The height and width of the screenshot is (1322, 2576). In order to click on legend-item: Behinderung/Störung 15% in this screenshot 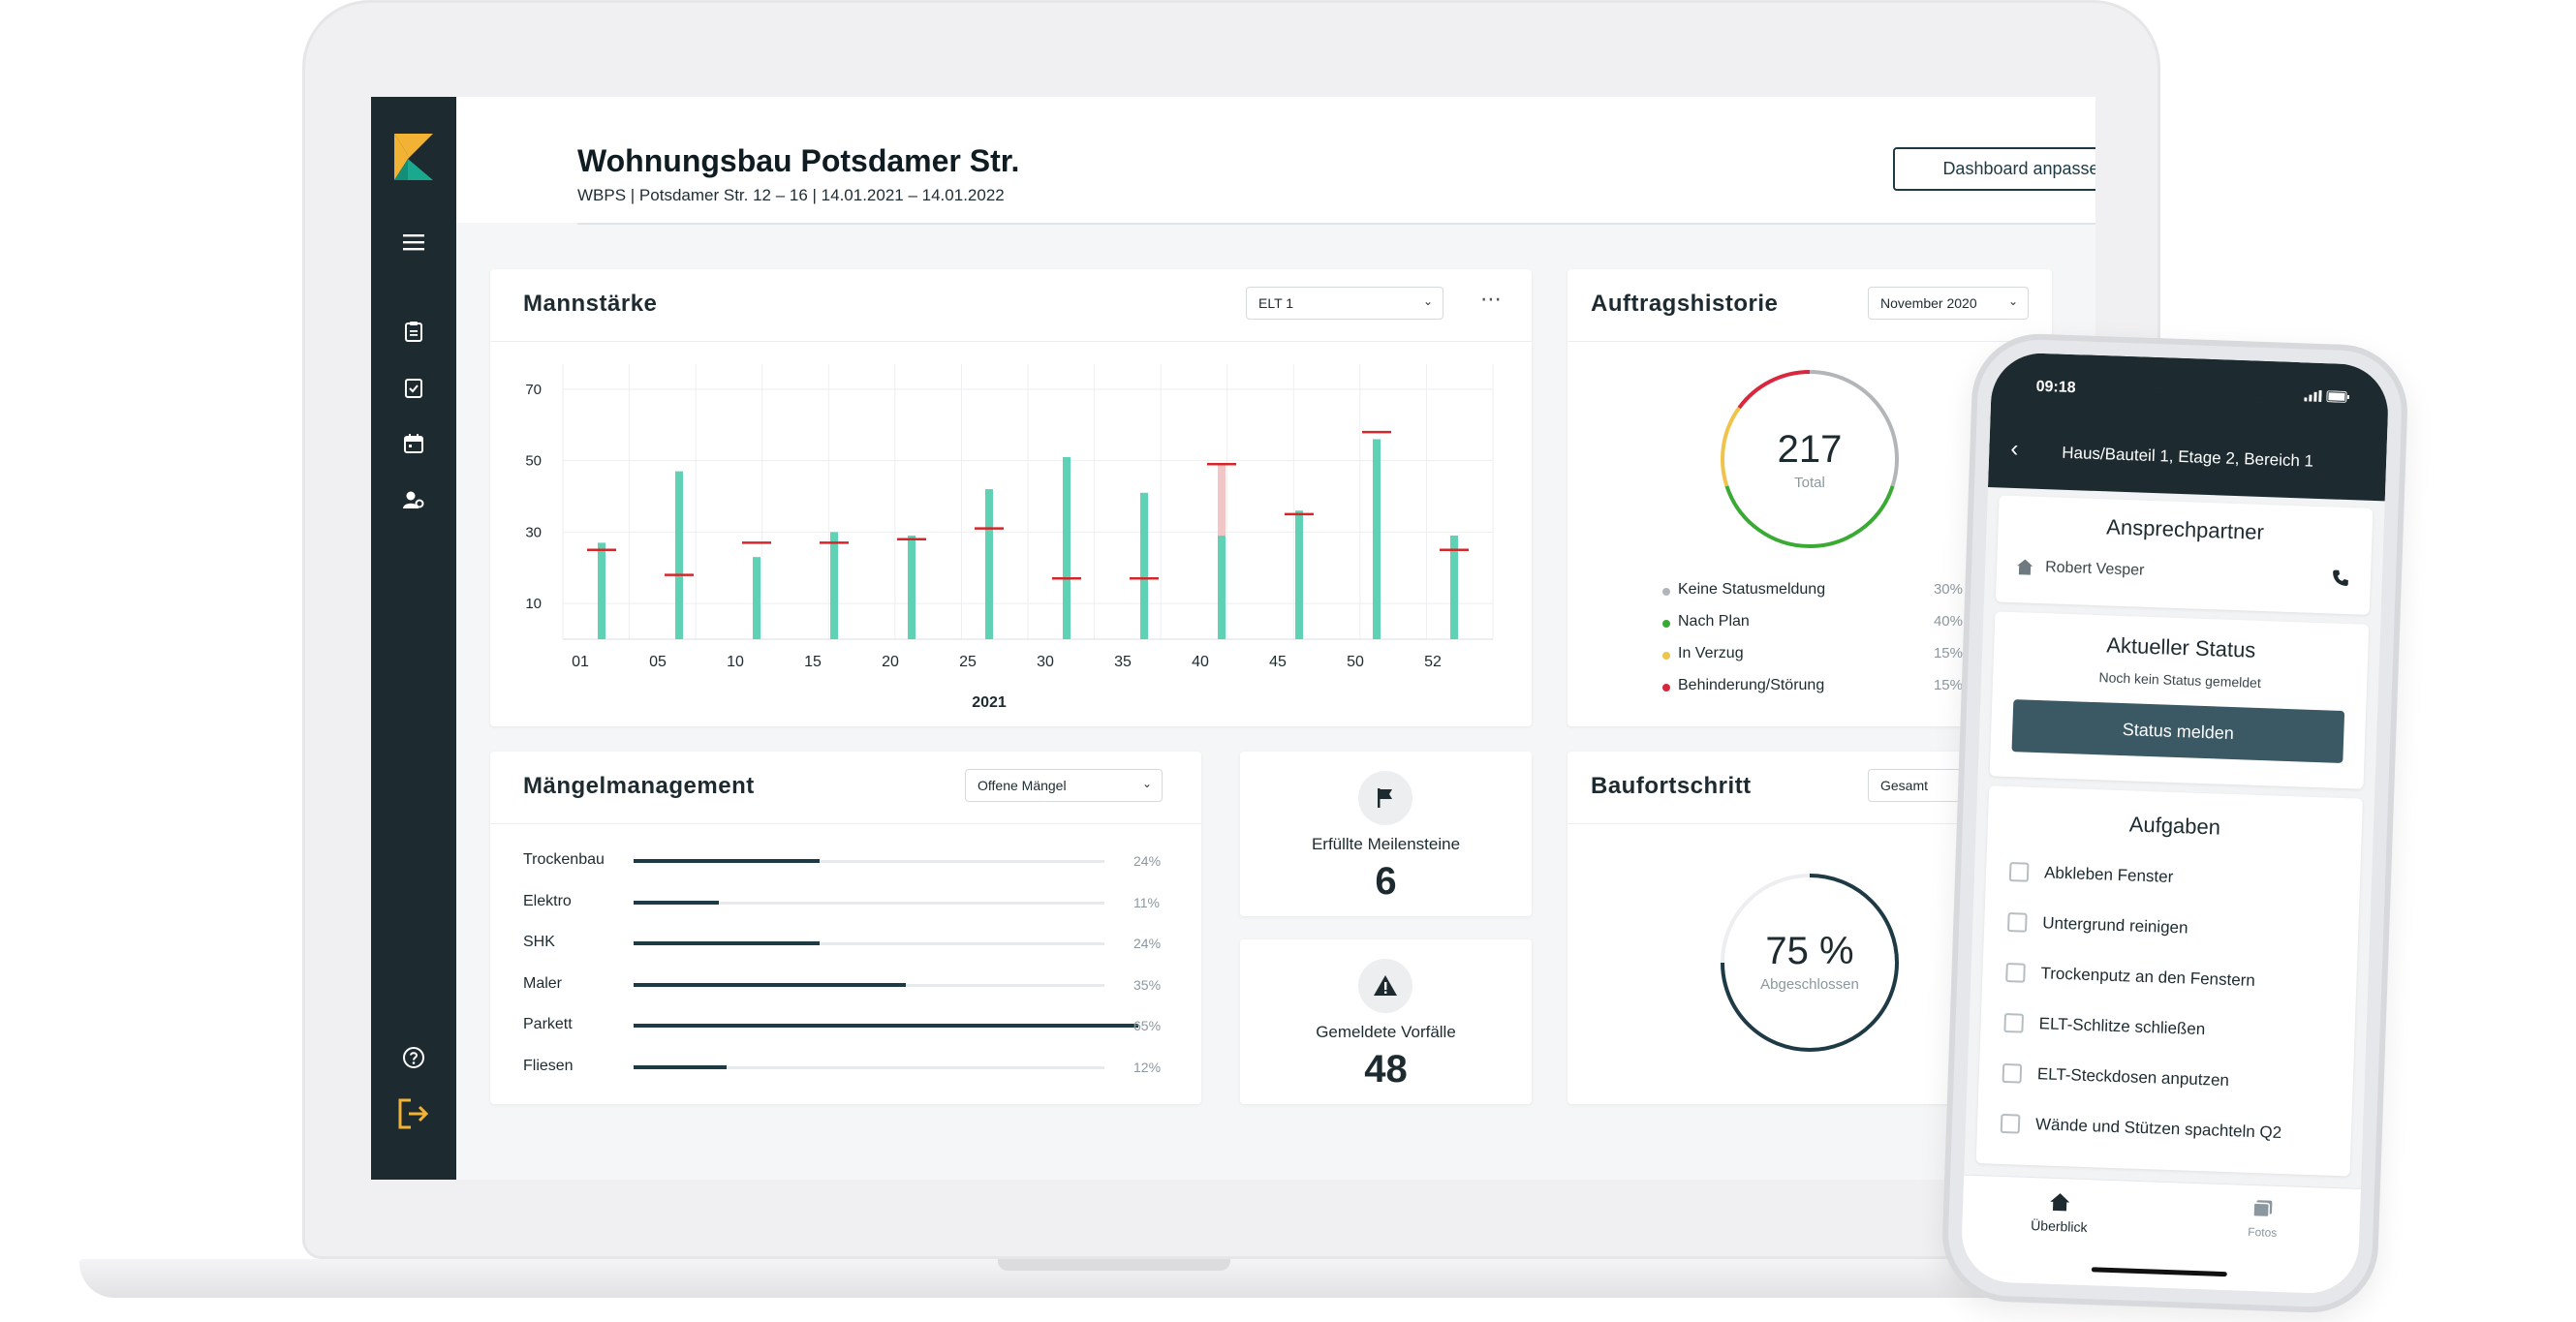, I will do `click(1812, 687)`.